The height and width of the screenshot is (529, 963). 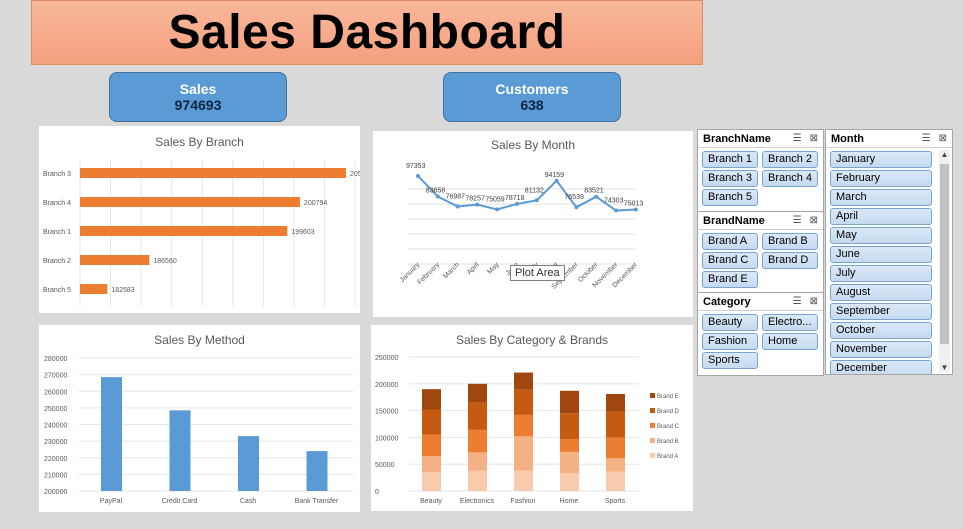 What do you see at coordinates (164, 261) in the screenshot?
I see `data-label: 186560` at bounding box center [164, 261].